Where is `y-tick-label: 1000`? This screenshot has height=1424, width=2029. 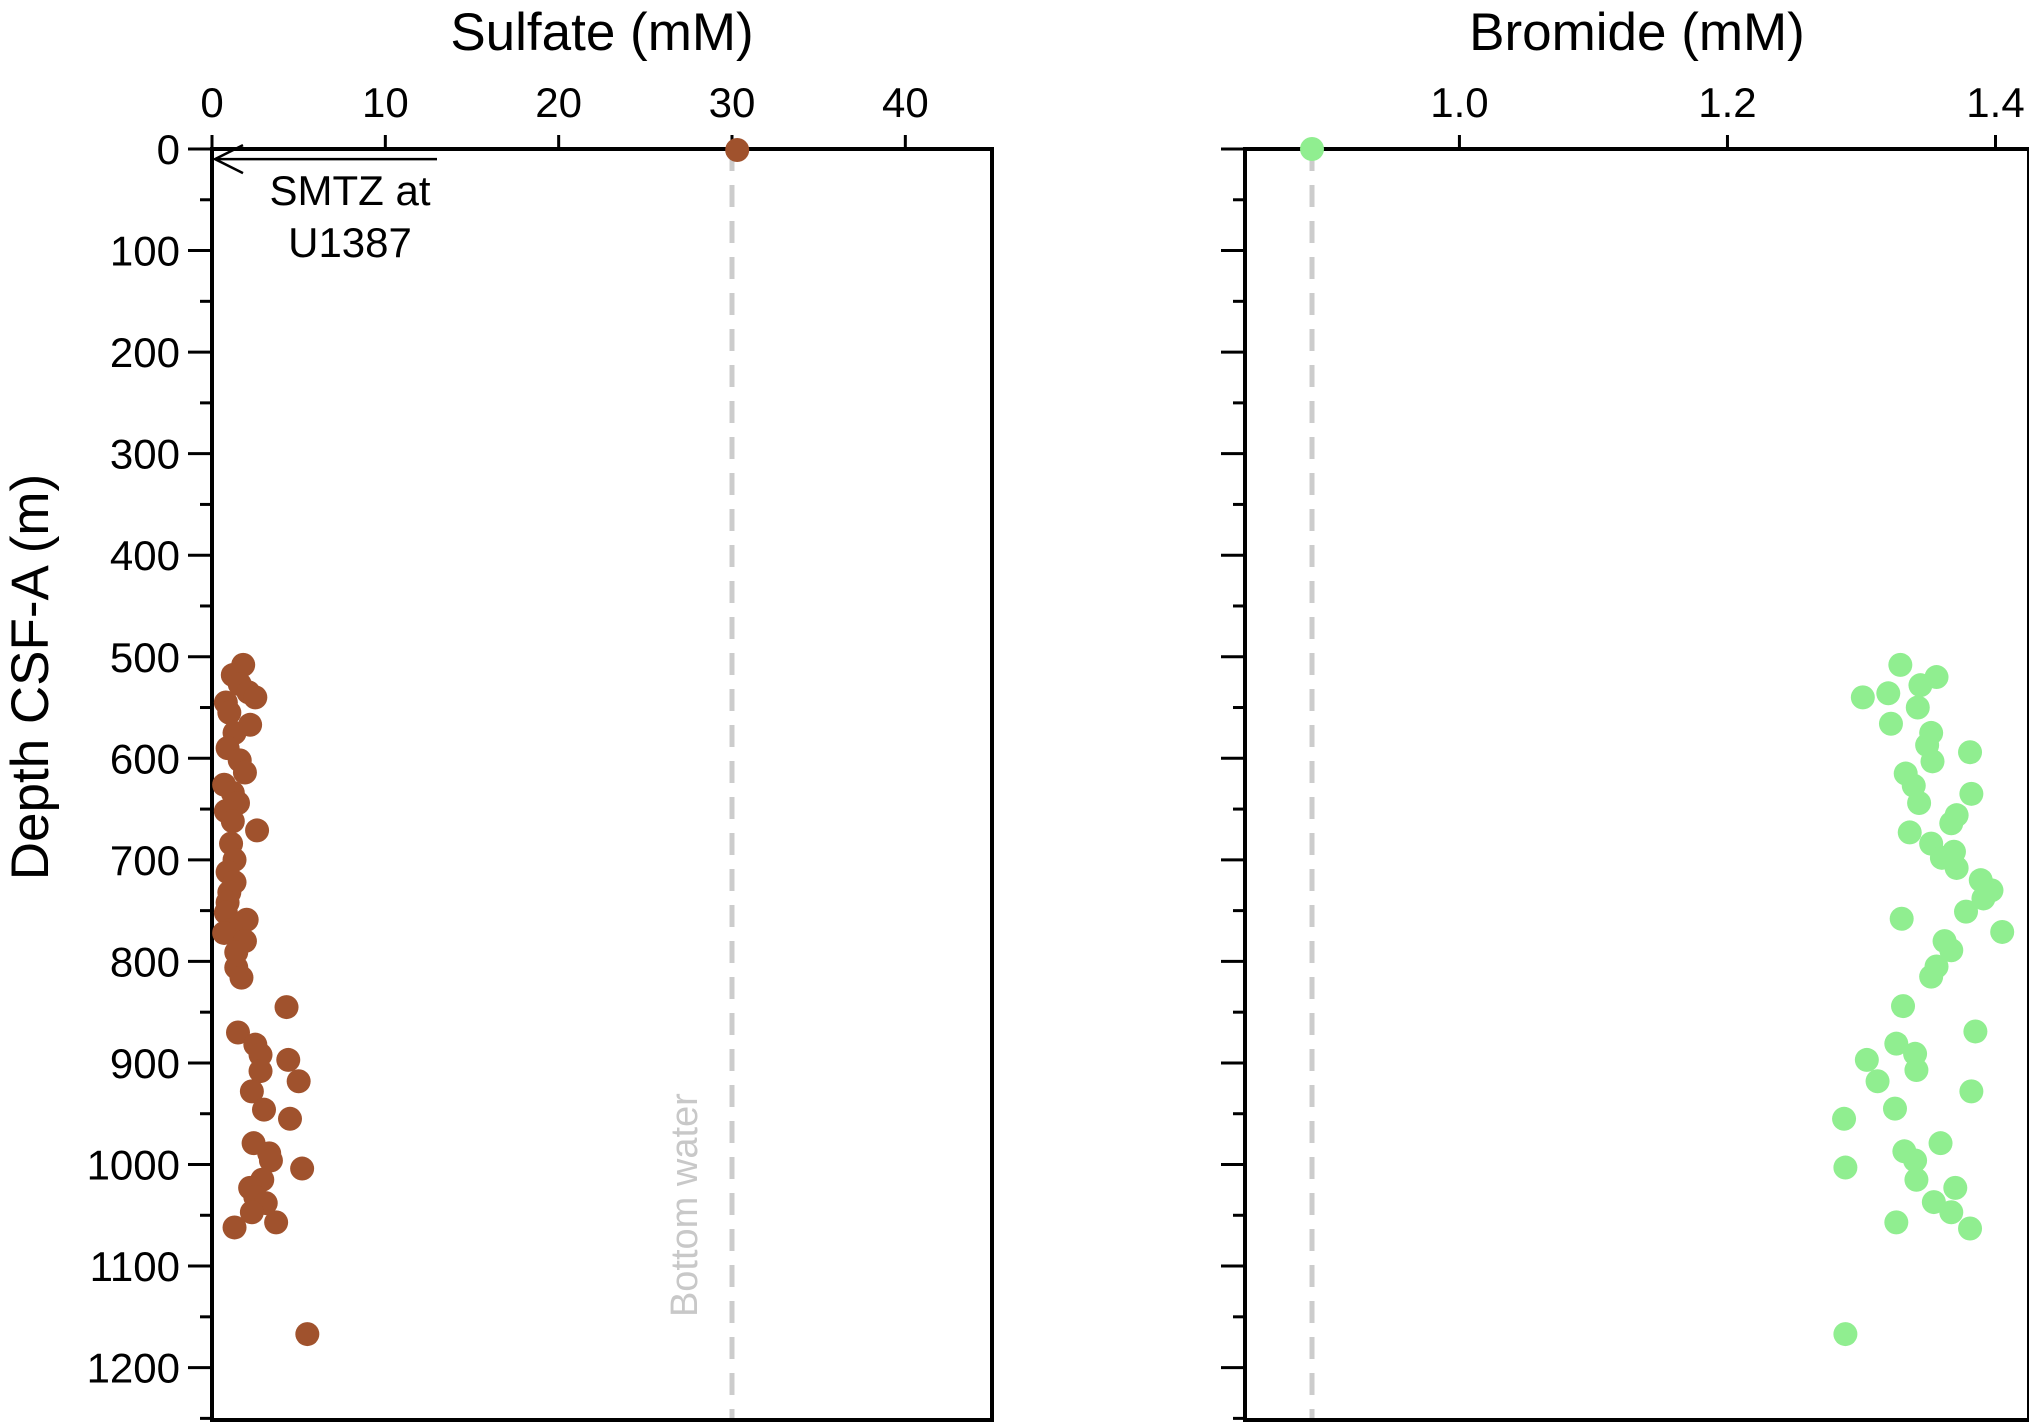
y-tick-label: 1000 is located at coordinates (133, 1165).